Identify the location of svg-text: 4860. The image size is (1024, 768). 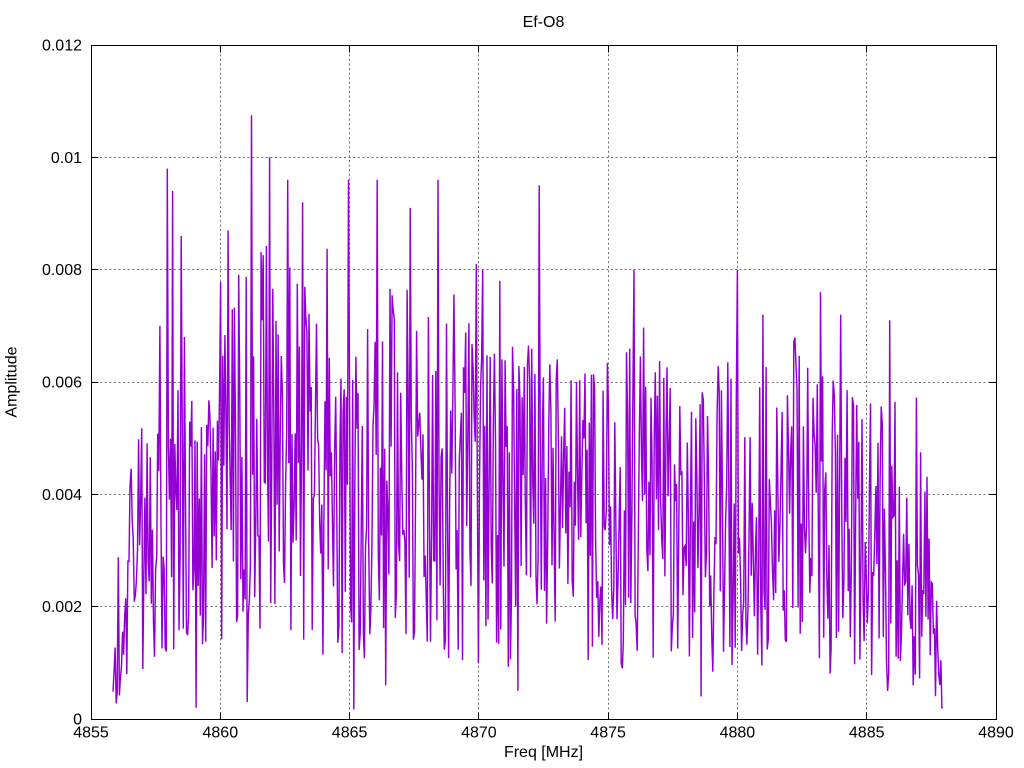
(221, 733).